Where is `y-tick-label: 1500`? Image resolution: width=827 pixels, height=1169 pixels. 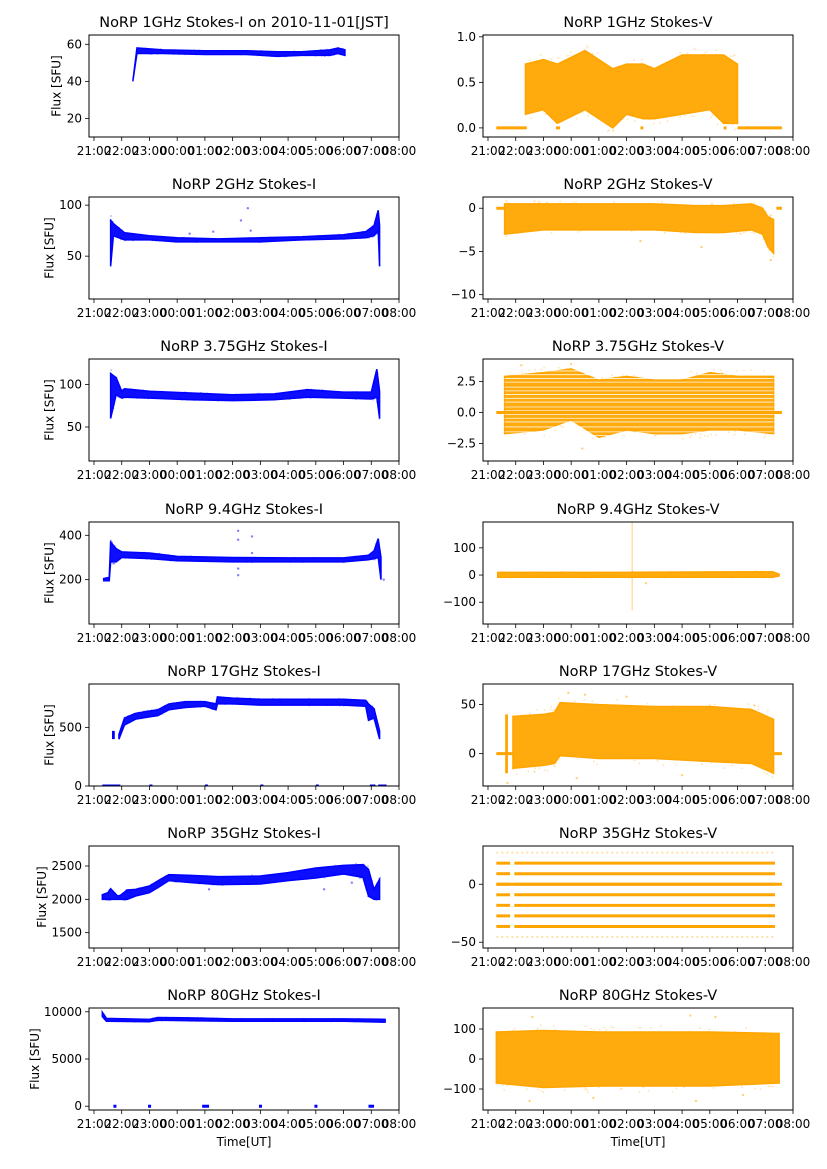
y-tick-label: 1500 is located at coordinates (66, 933).